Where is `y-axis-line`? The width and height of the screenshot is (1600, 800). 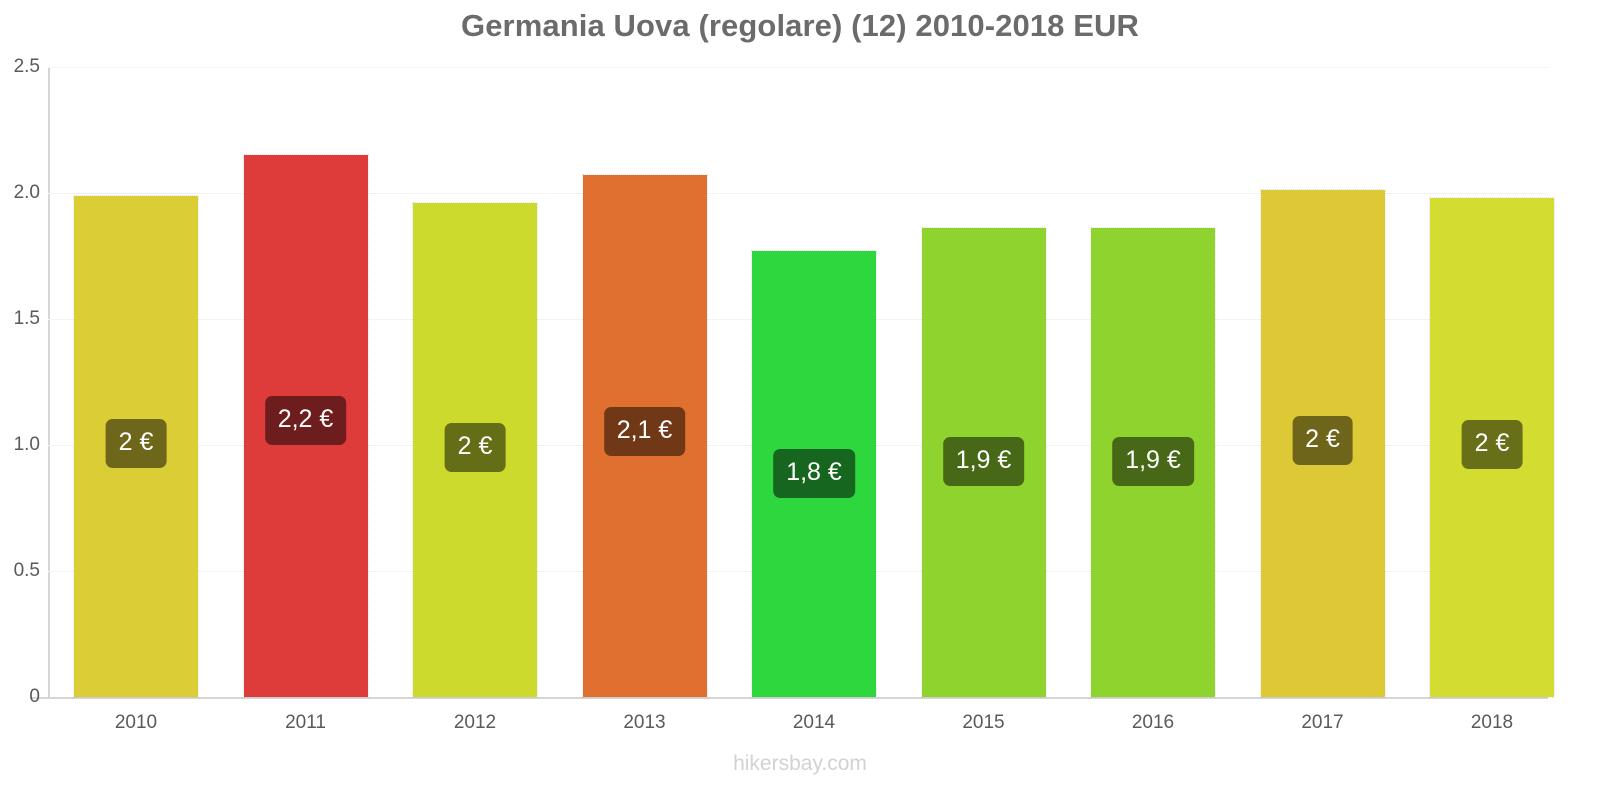 y-axis-line is located at coordinates (49, 383).